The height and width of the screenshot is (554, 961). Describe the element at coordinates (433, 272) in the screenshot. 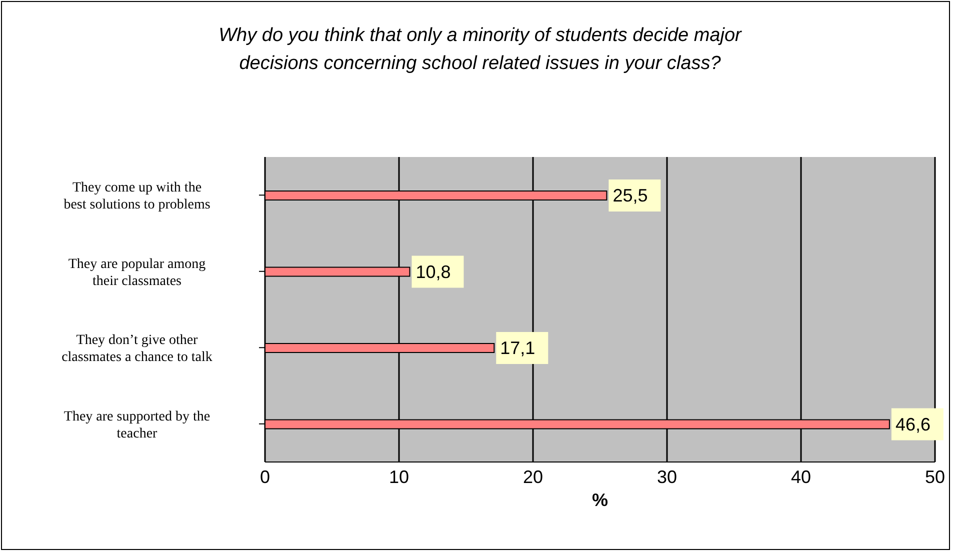

I see `data-label: 10,8` at that location.